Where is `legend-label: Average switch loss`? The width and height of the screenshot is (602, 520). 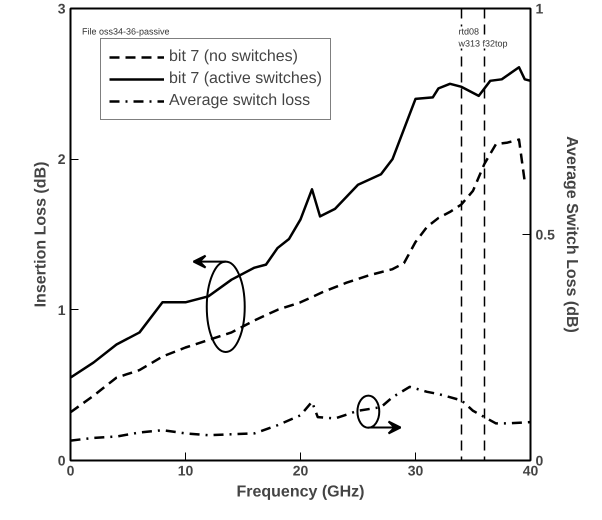
legend-label: Average switch loss is located at coordinates (239, 101).